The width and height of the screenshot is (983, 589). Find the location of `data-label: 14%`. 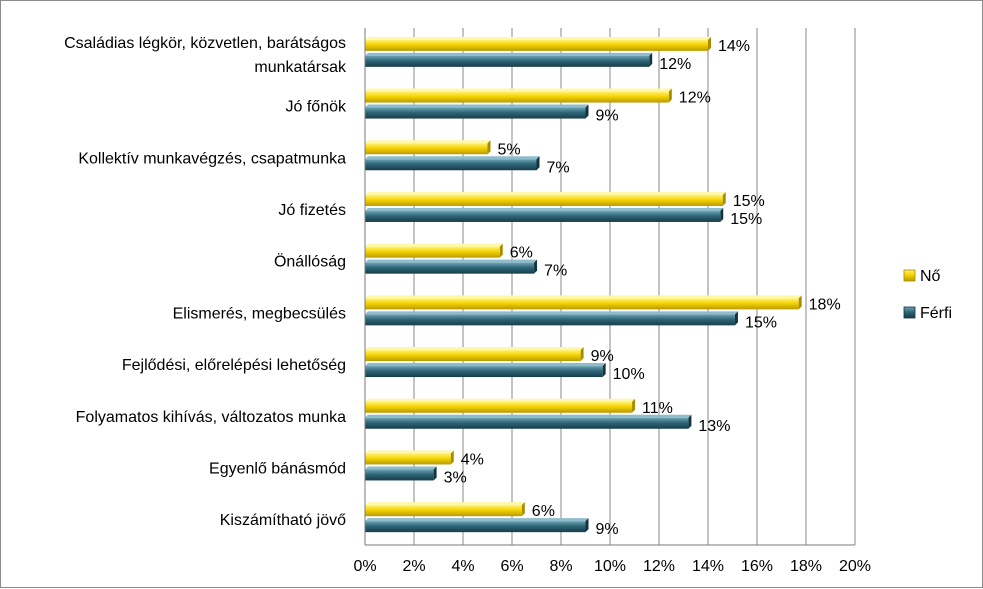

data-label: 14% is located at coordinates (734, 46).